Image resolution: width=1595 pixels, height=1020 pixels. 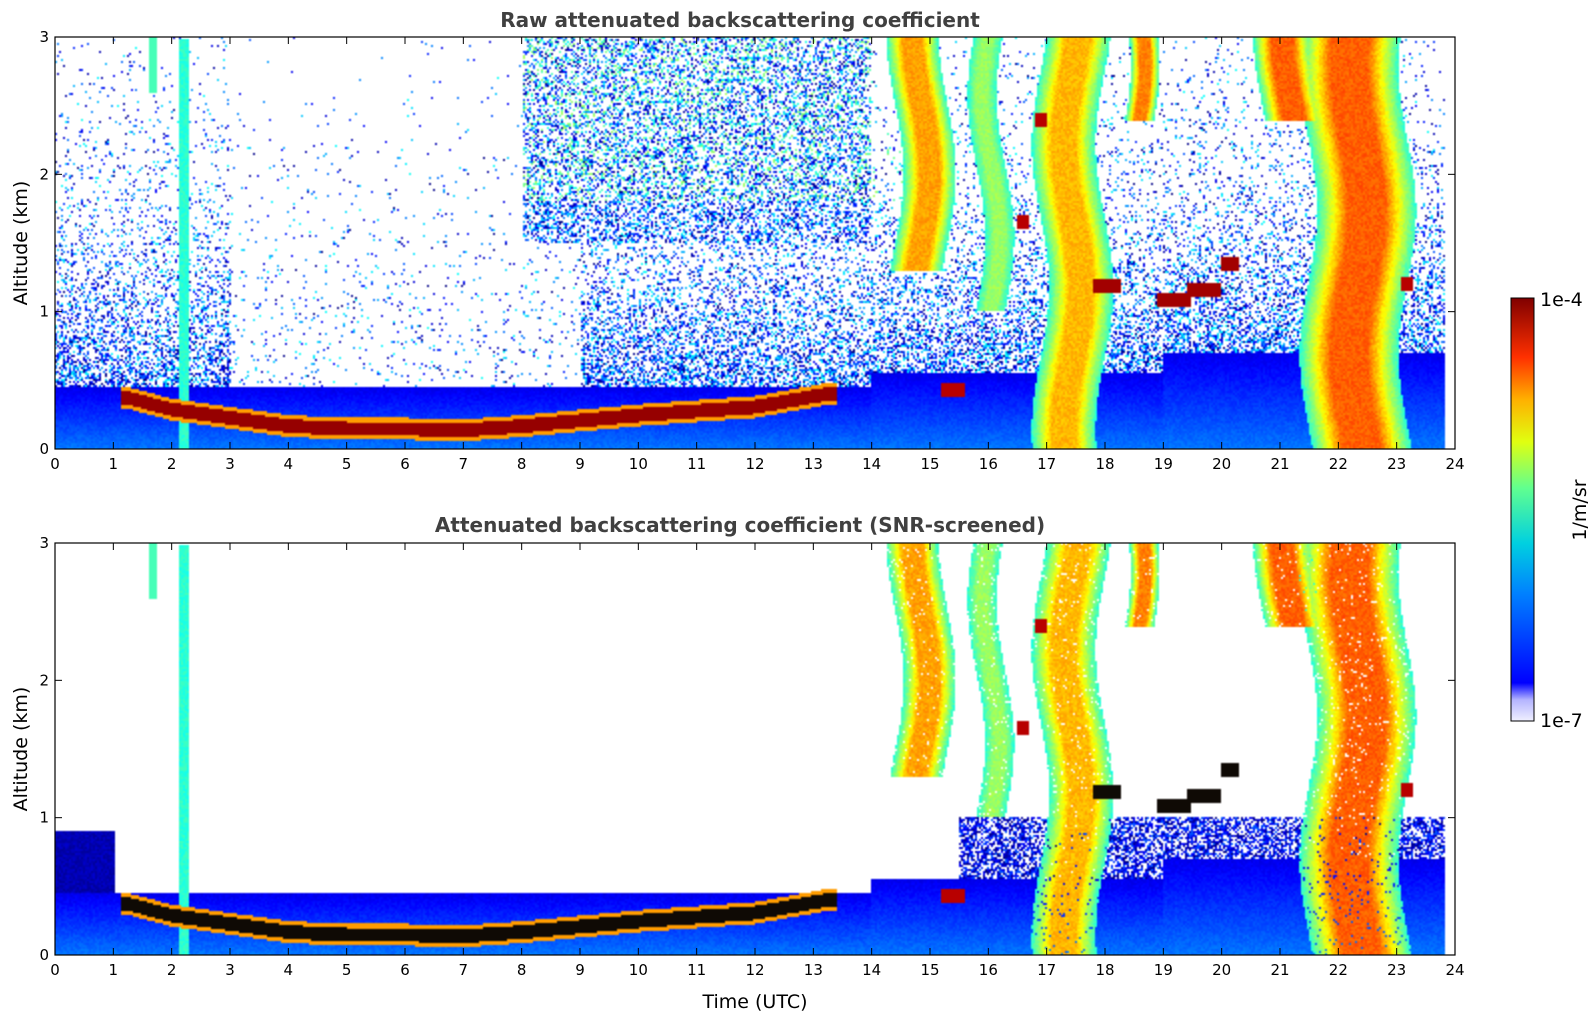 What do you see at coordinates (21, 749) in the screenshot?
I see `panel-2-ylabel: Altitude (km)` at bounding box center [21, 749].